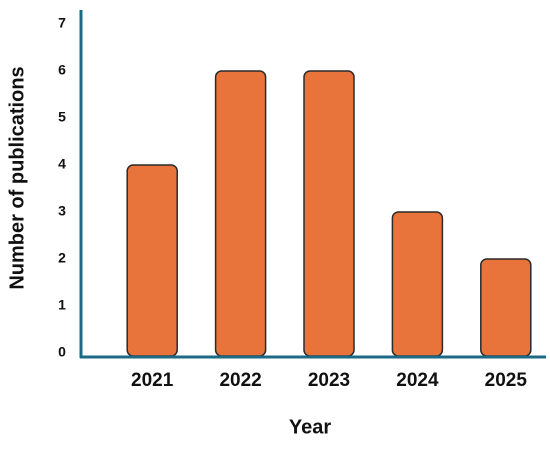 The image size is (550, 450). What do you see at coordinates (506, 380) in the screenshot?
I see `x-tick-label: 2025` at bounding box center [506, 380].